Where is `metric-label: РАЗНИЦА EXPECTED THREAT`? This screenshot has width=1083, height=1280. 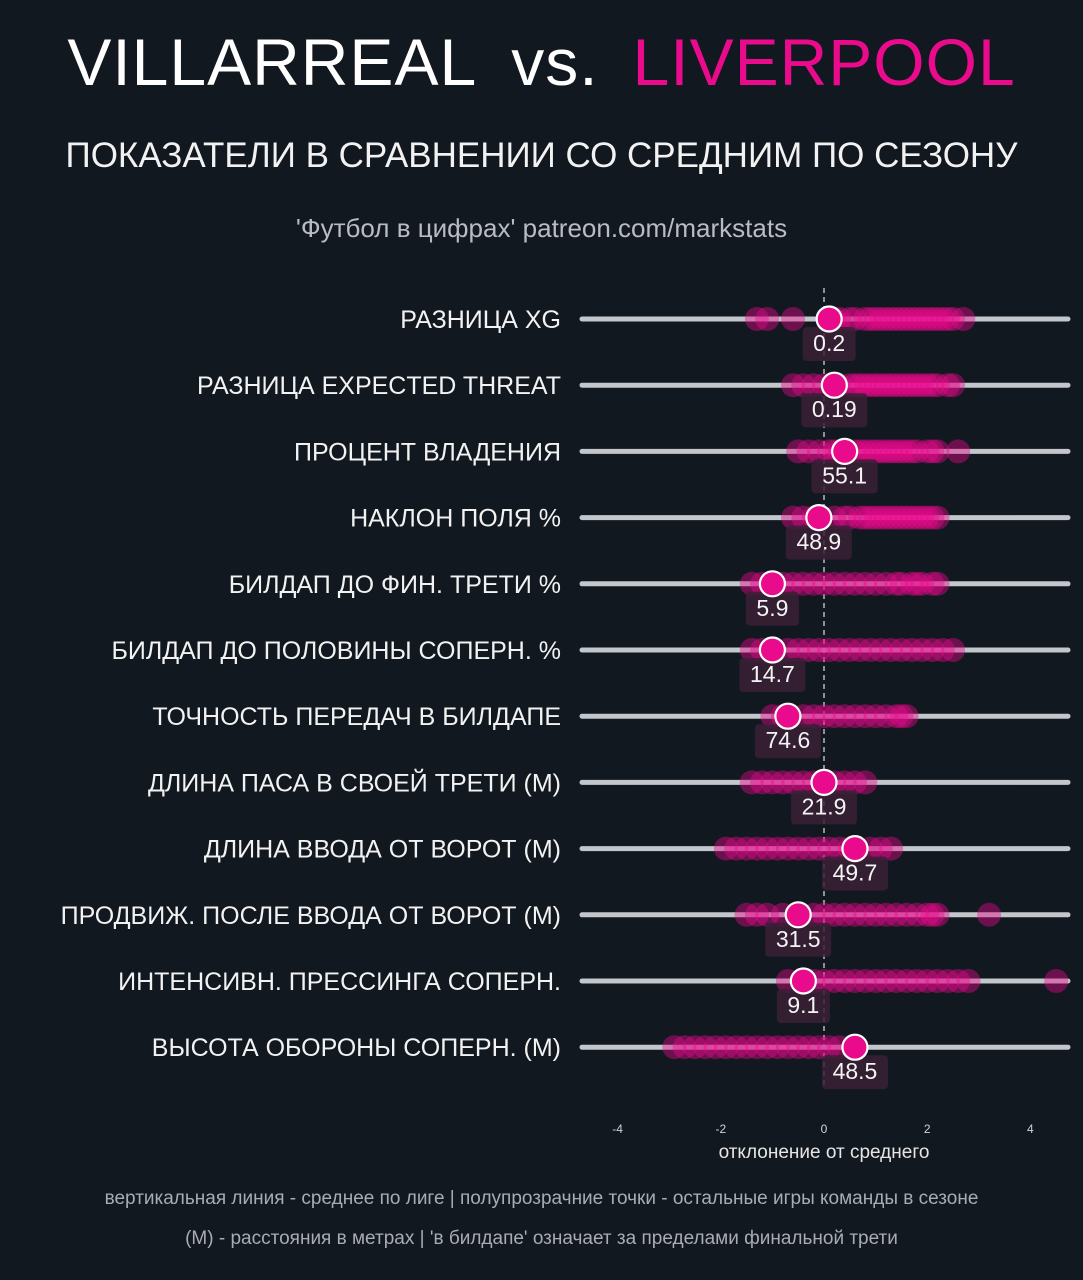
metric-label: РАЗНИЦА EXPECTED THREAT is located at coordinates (379, 386).